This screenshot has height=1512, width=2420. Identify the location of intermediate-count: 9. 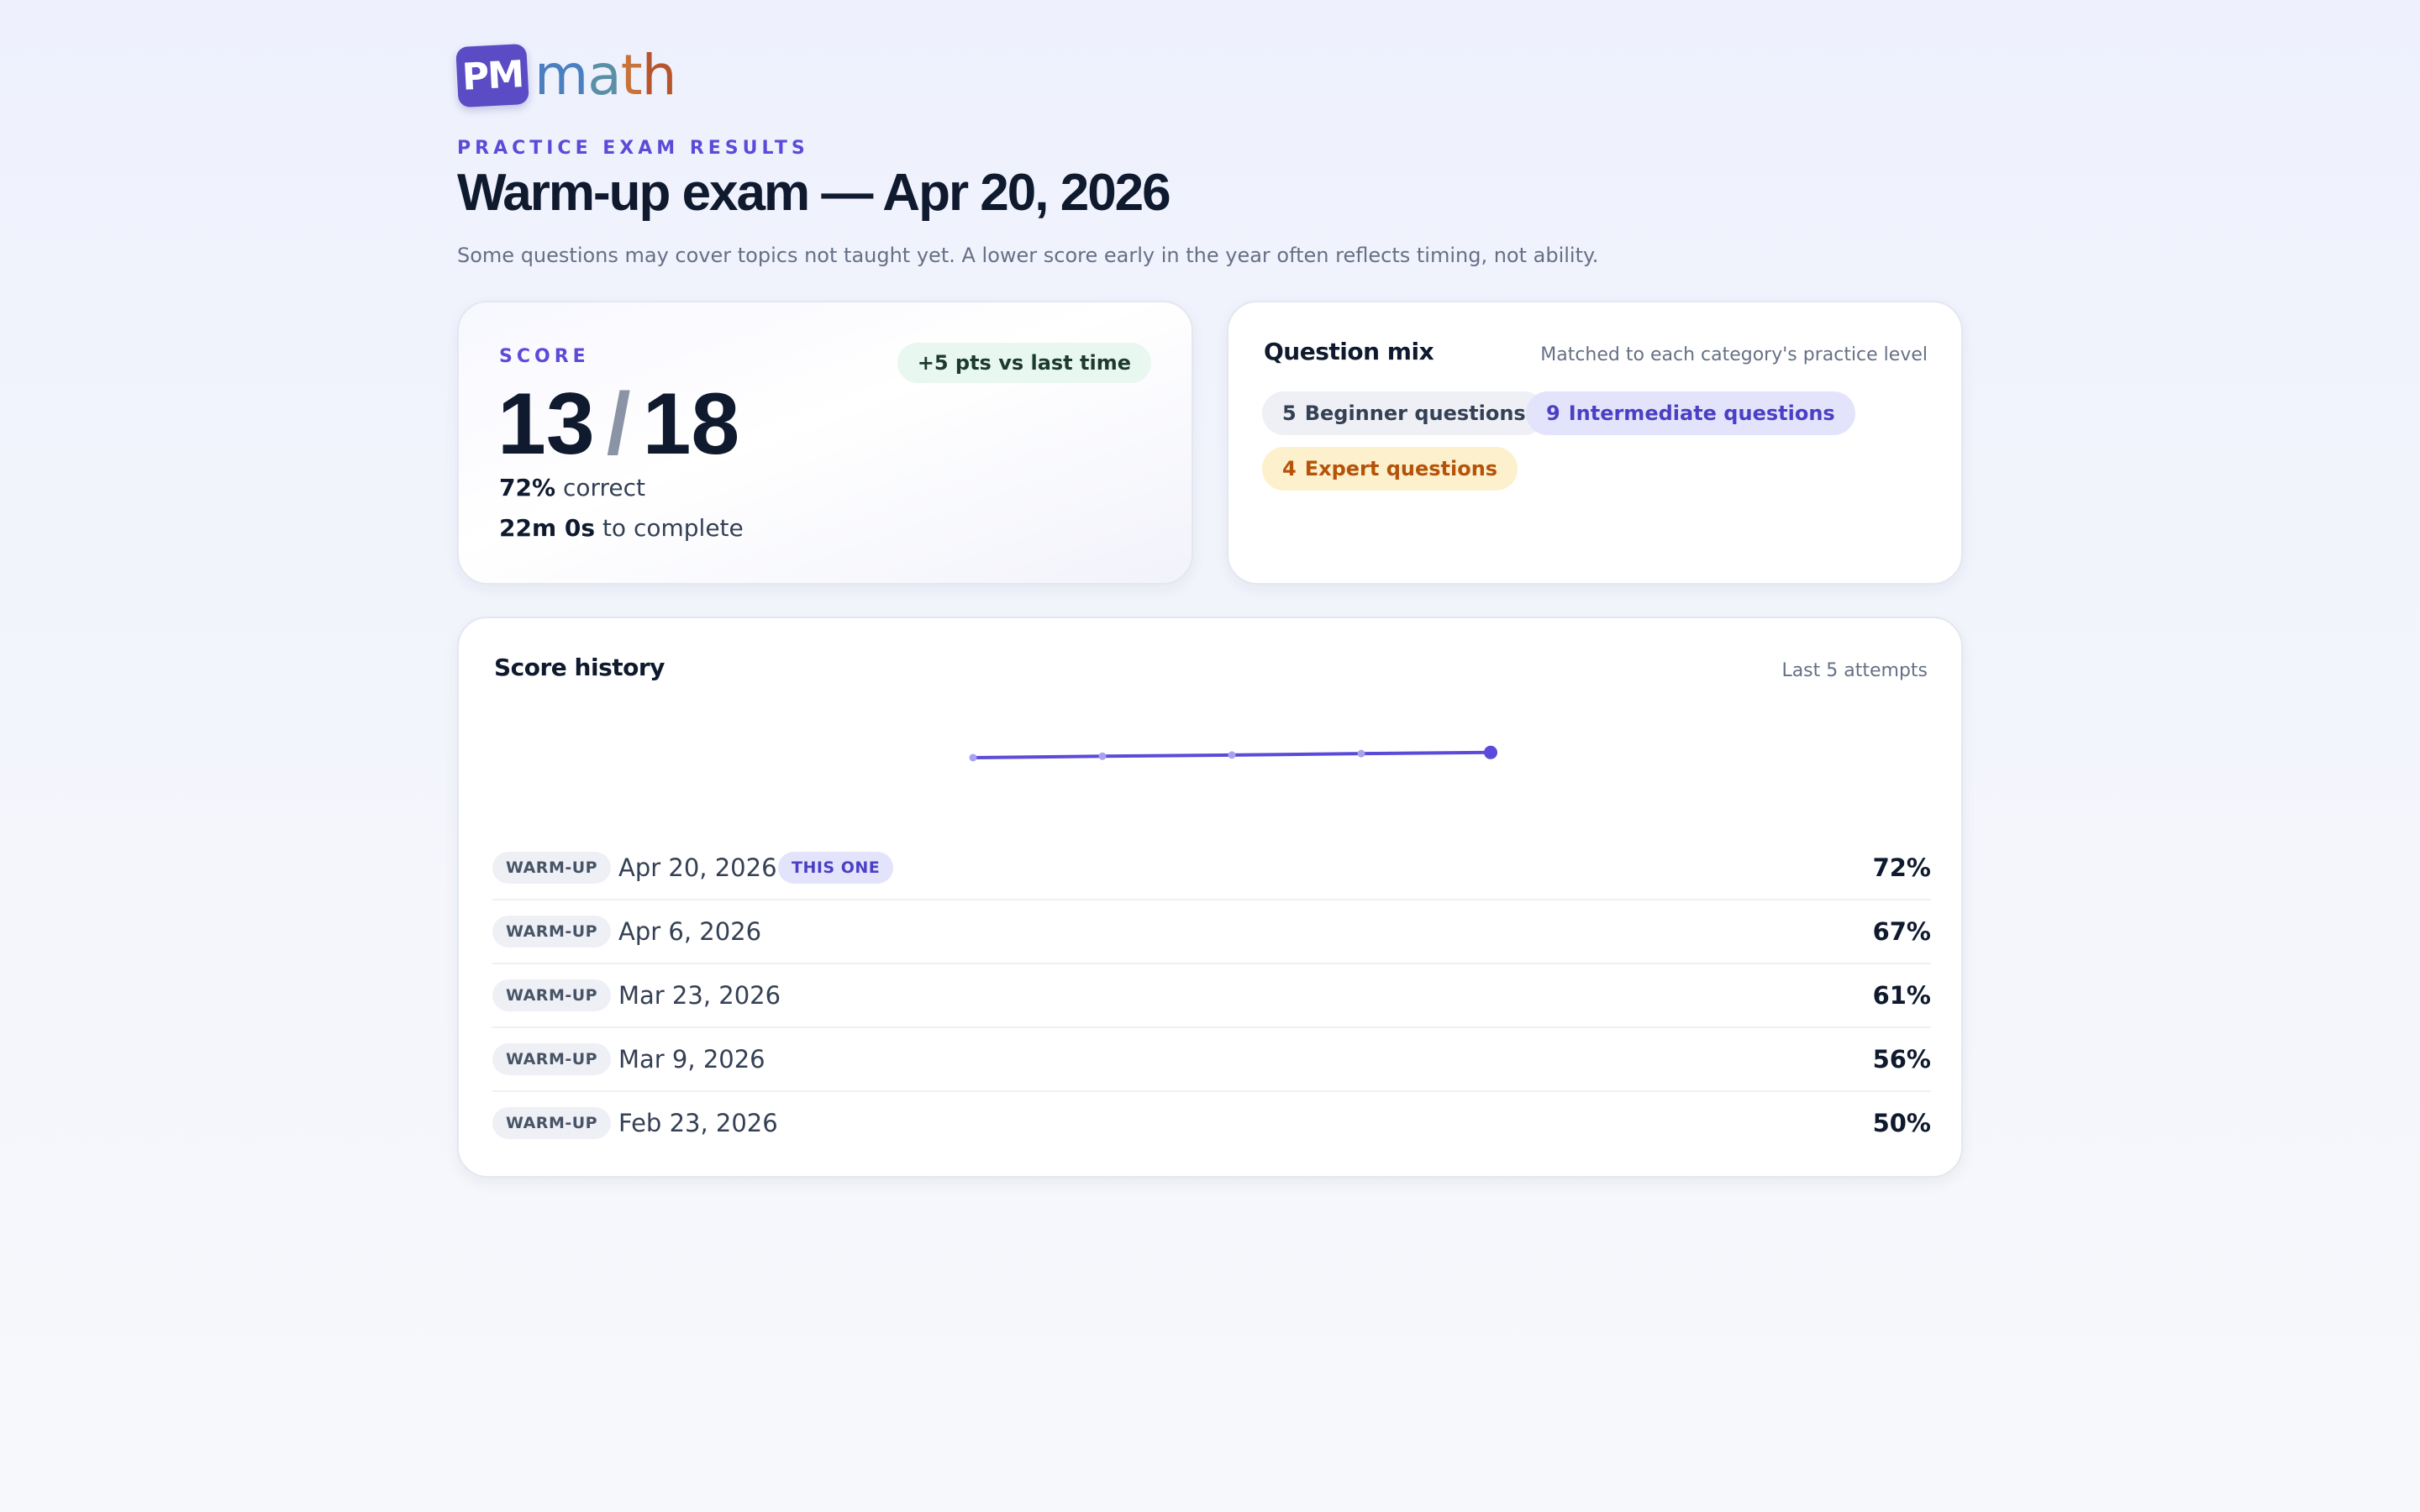
(1553, 413).